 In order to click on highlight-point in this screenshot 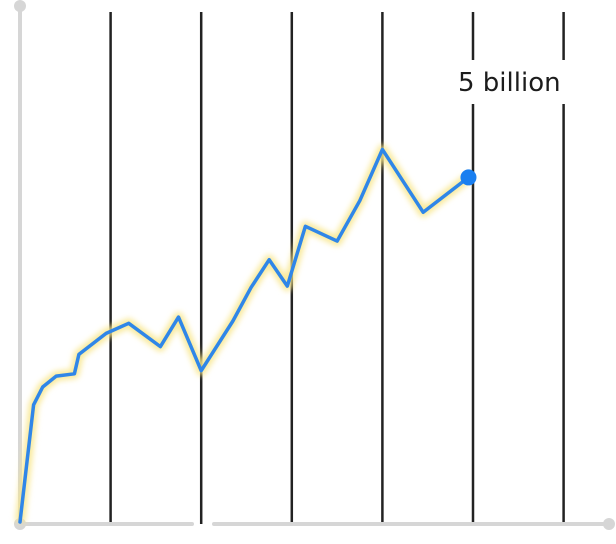, I will do `click(468, 177)`.